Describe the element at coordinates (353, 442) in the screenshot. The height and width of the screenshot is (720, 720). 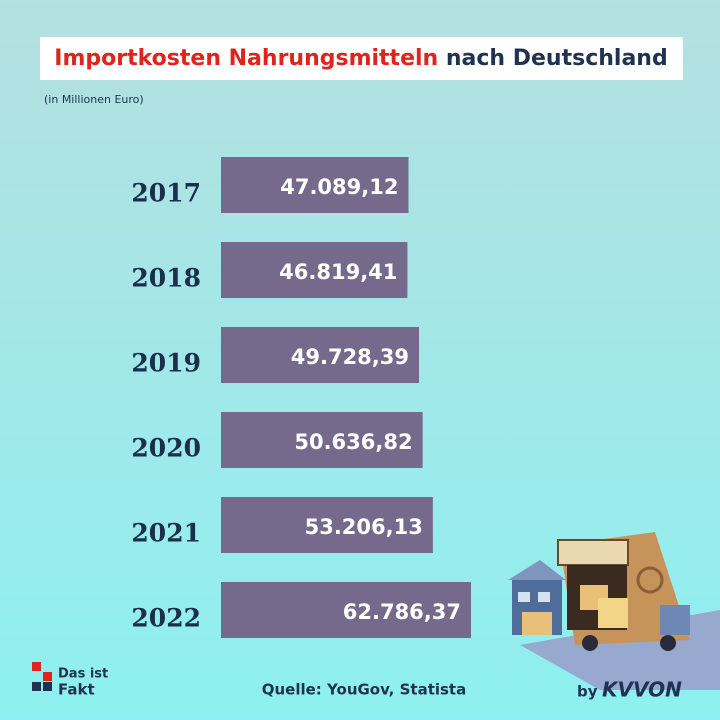
I see `value-label: 50.636,82` at that location.